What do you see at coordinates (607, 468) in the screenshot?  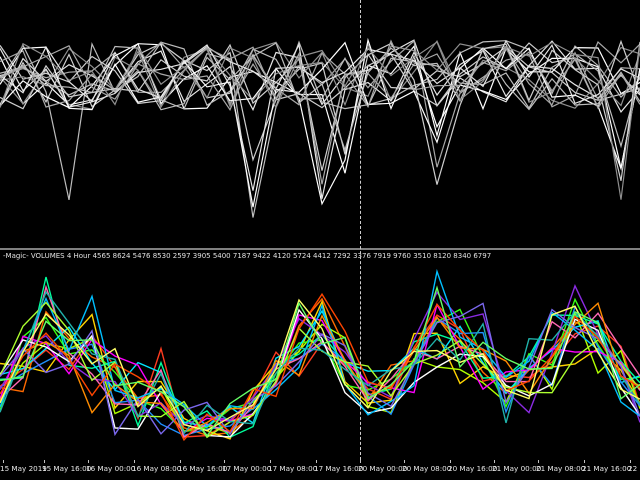 I see `time-axis-label: 21 May 16:00` at bounding box center [607, 468].